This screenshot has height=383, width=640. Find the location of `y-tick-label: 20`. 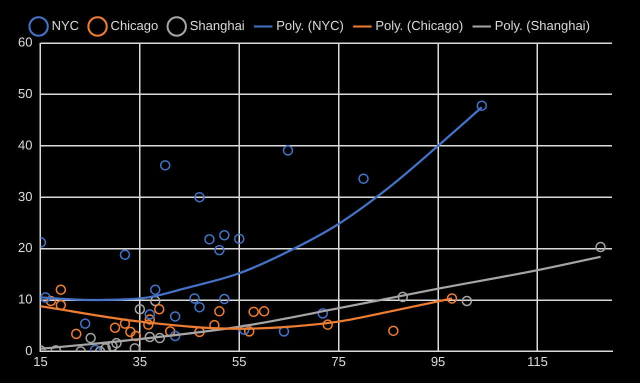

y-tick-label: 20 is located at coordinates (25, 248).